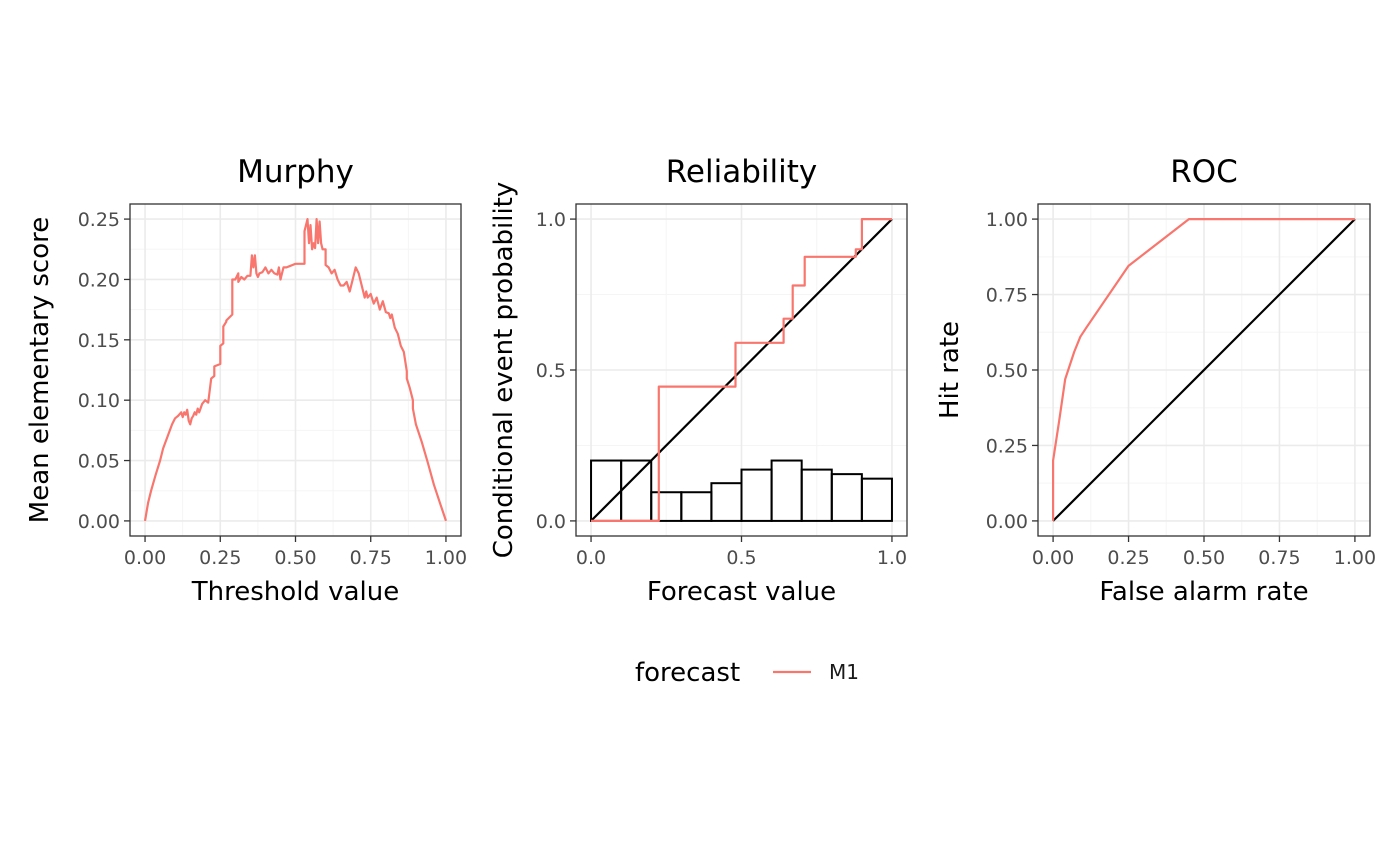  What do you see at coordinates (295, 172) in the screenshot?
I see `murphy-title: Murphy` at bounding box center [295, 172].